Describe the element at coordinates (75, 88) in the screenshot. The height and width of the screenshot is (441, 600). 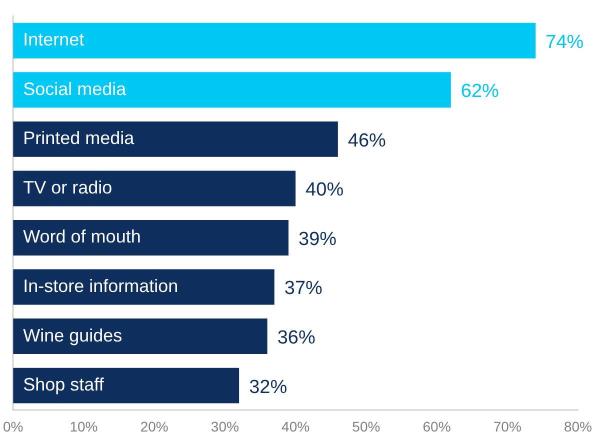
I see `y-tick-label: Social media` at that location.